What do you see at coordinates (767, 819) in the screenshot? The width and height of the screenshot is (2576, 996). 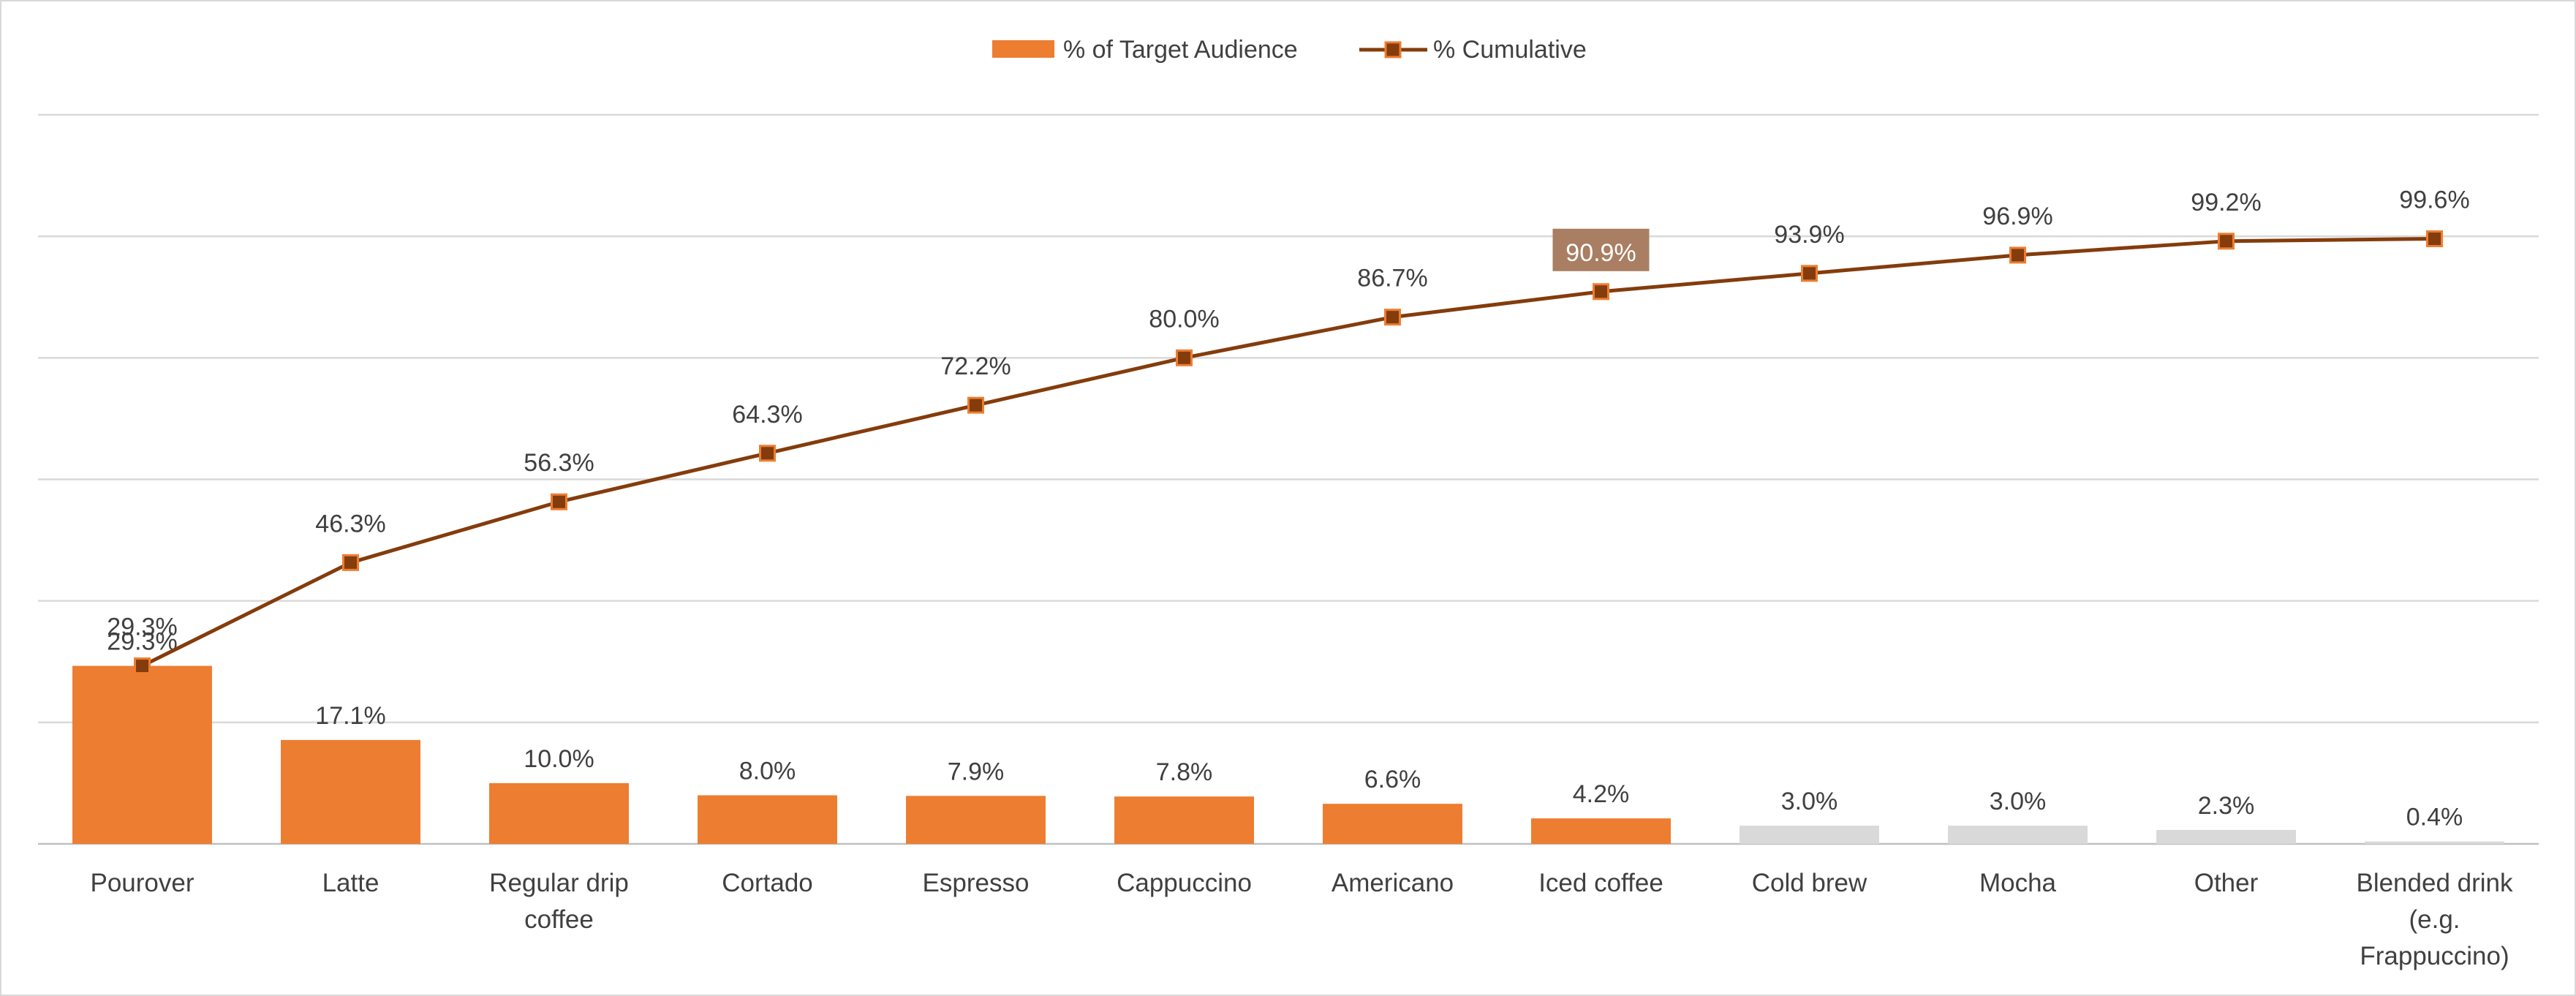 I see `bar-cortado` at bounding box center [767, 819].